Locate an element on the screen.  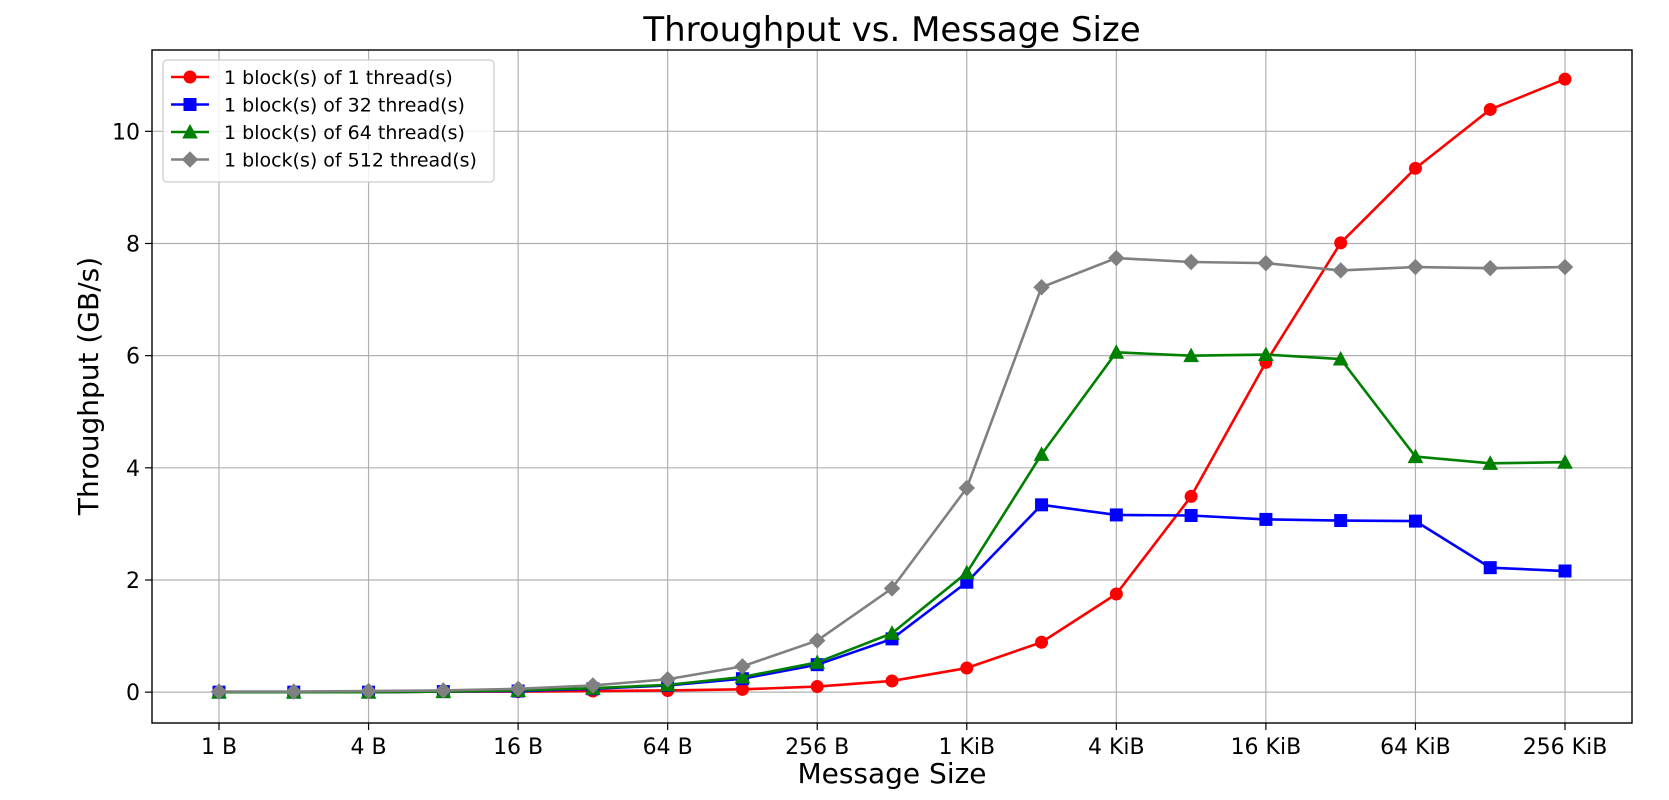
y-axis-ticks: 0 2 4 6 8 10 is located at coordinates (132, 413).